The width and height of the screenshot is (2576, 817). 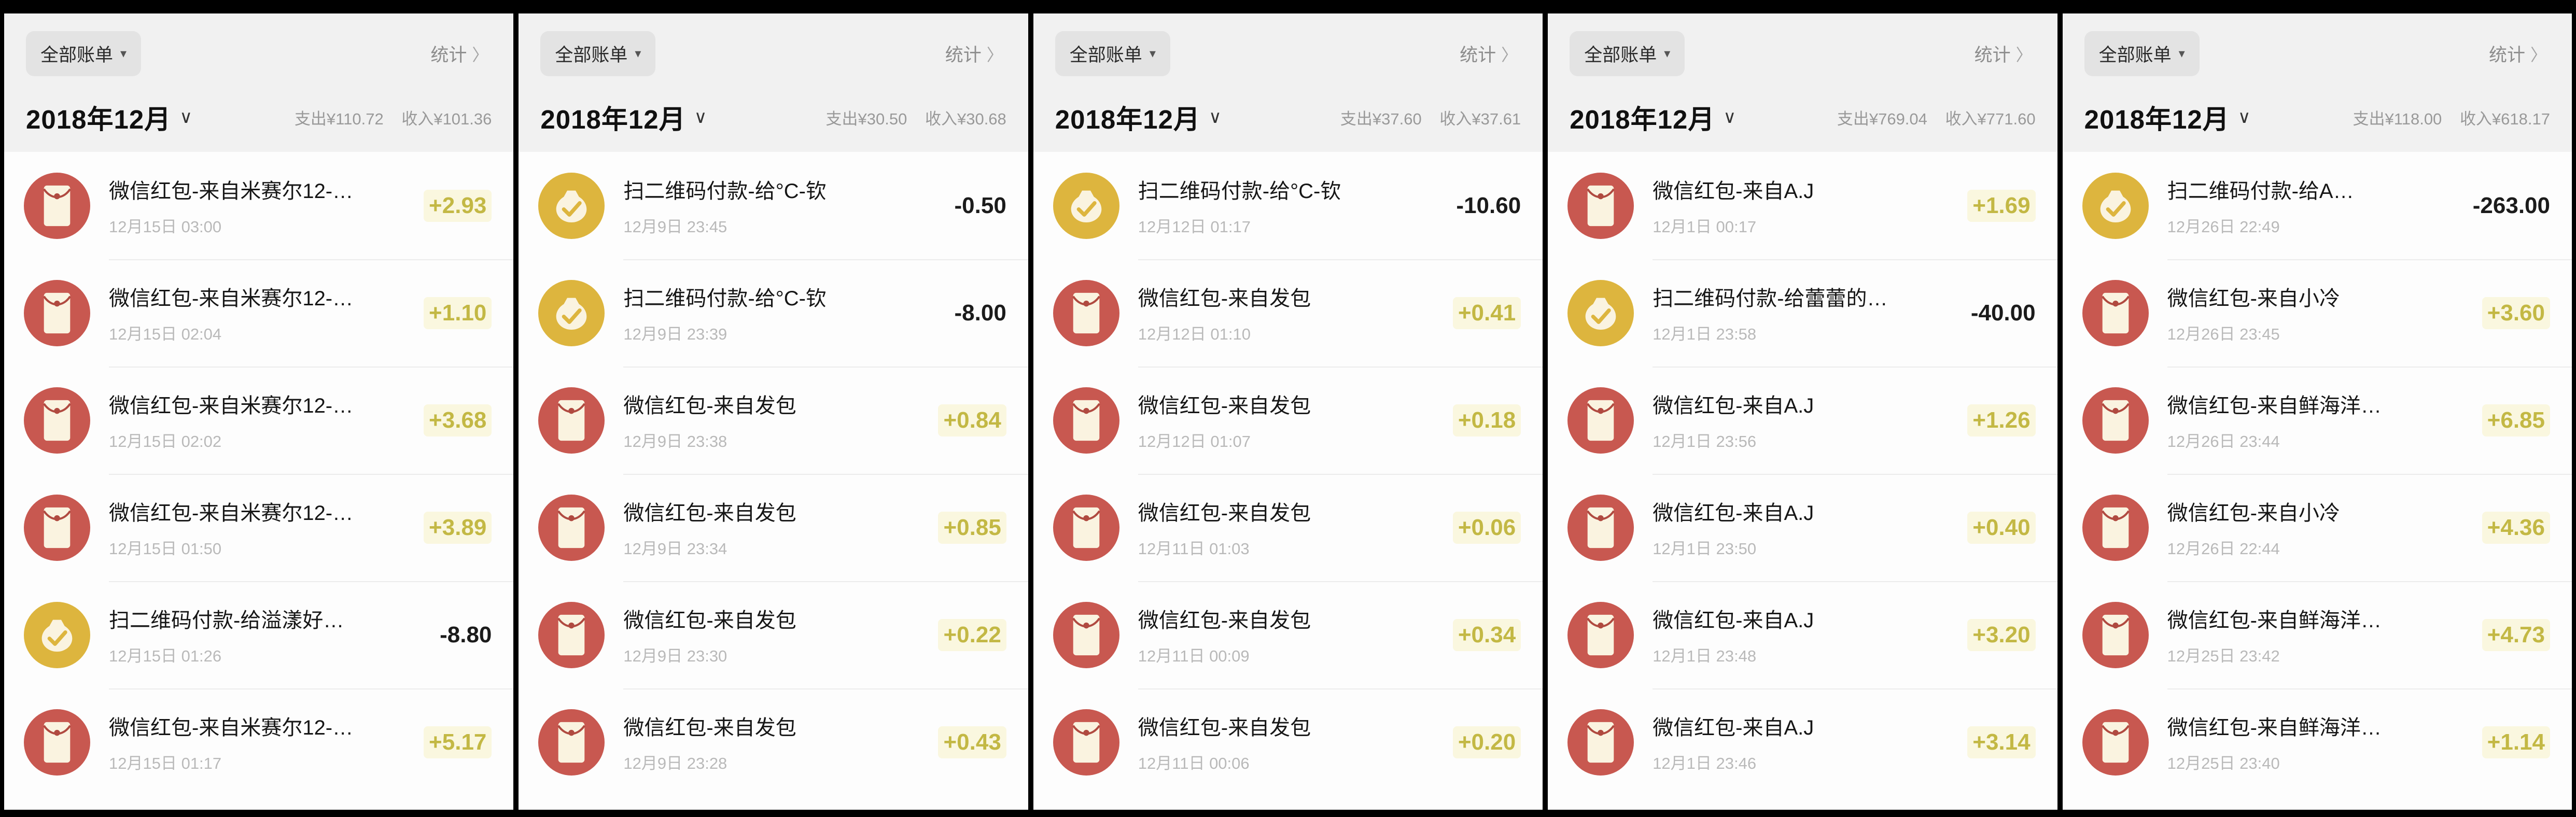 I want to click on transaction-info: 微信红包-来自发包 12月11日 00:09, so click(x=1291, y=635).